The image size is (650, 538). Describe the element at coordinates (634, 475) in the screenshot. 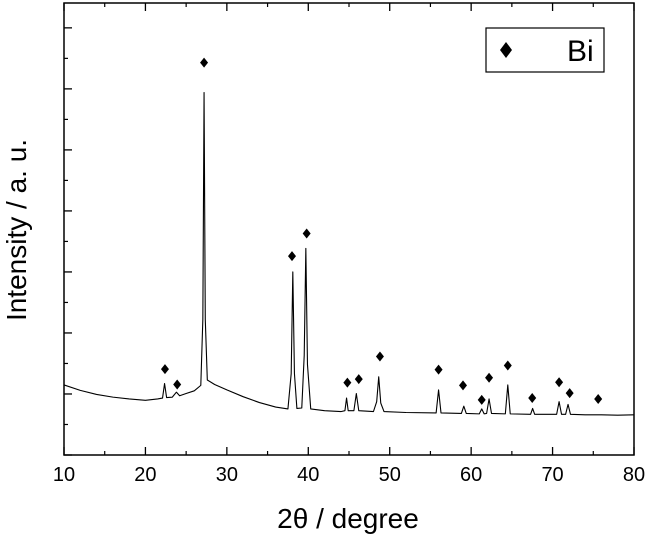

I see `x-tick-label: 80` at that location.